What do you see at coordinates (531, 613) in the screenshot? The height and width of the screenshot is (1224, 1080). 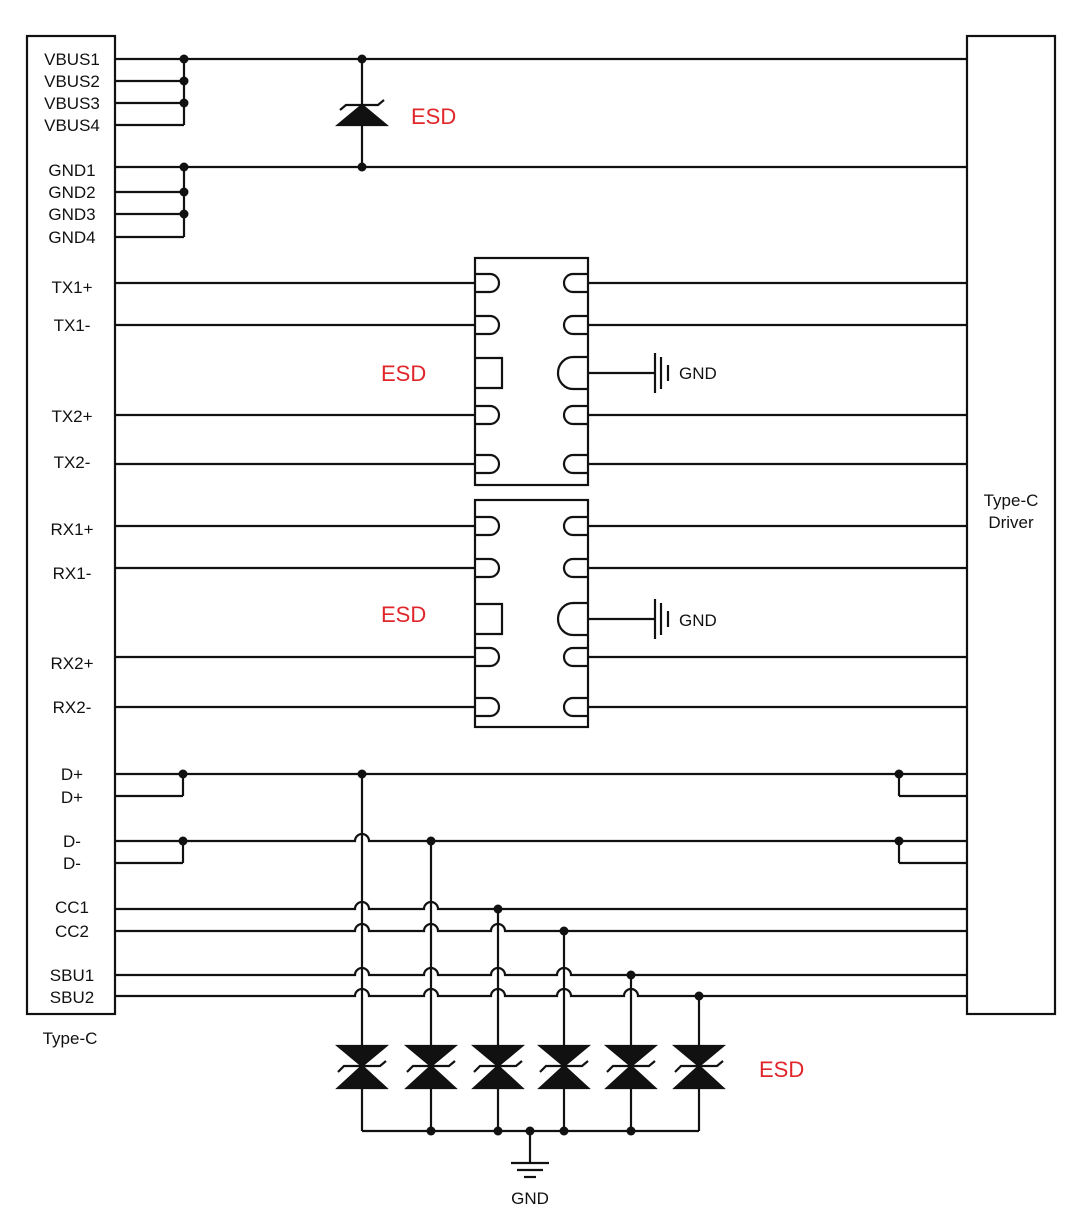 I see `esd-array-rx` at bounding box center [531, 613].